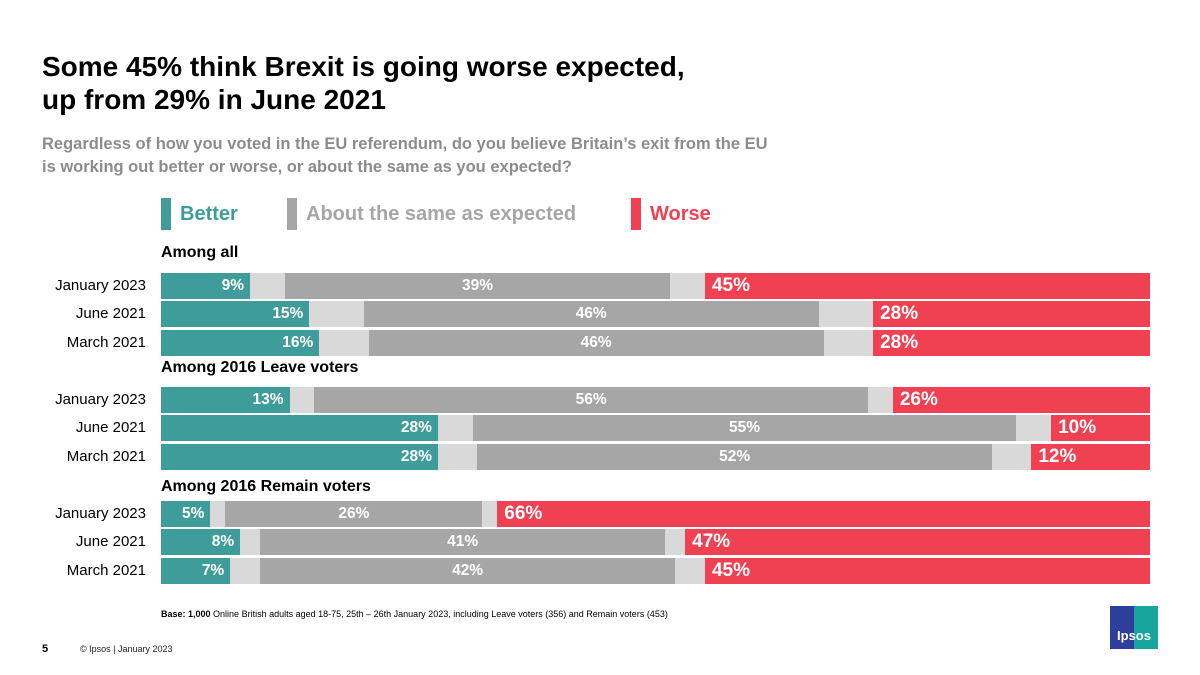 This screenshot has height=675, width=1200. I want to click on group-header: Among all, so click(200, 252).